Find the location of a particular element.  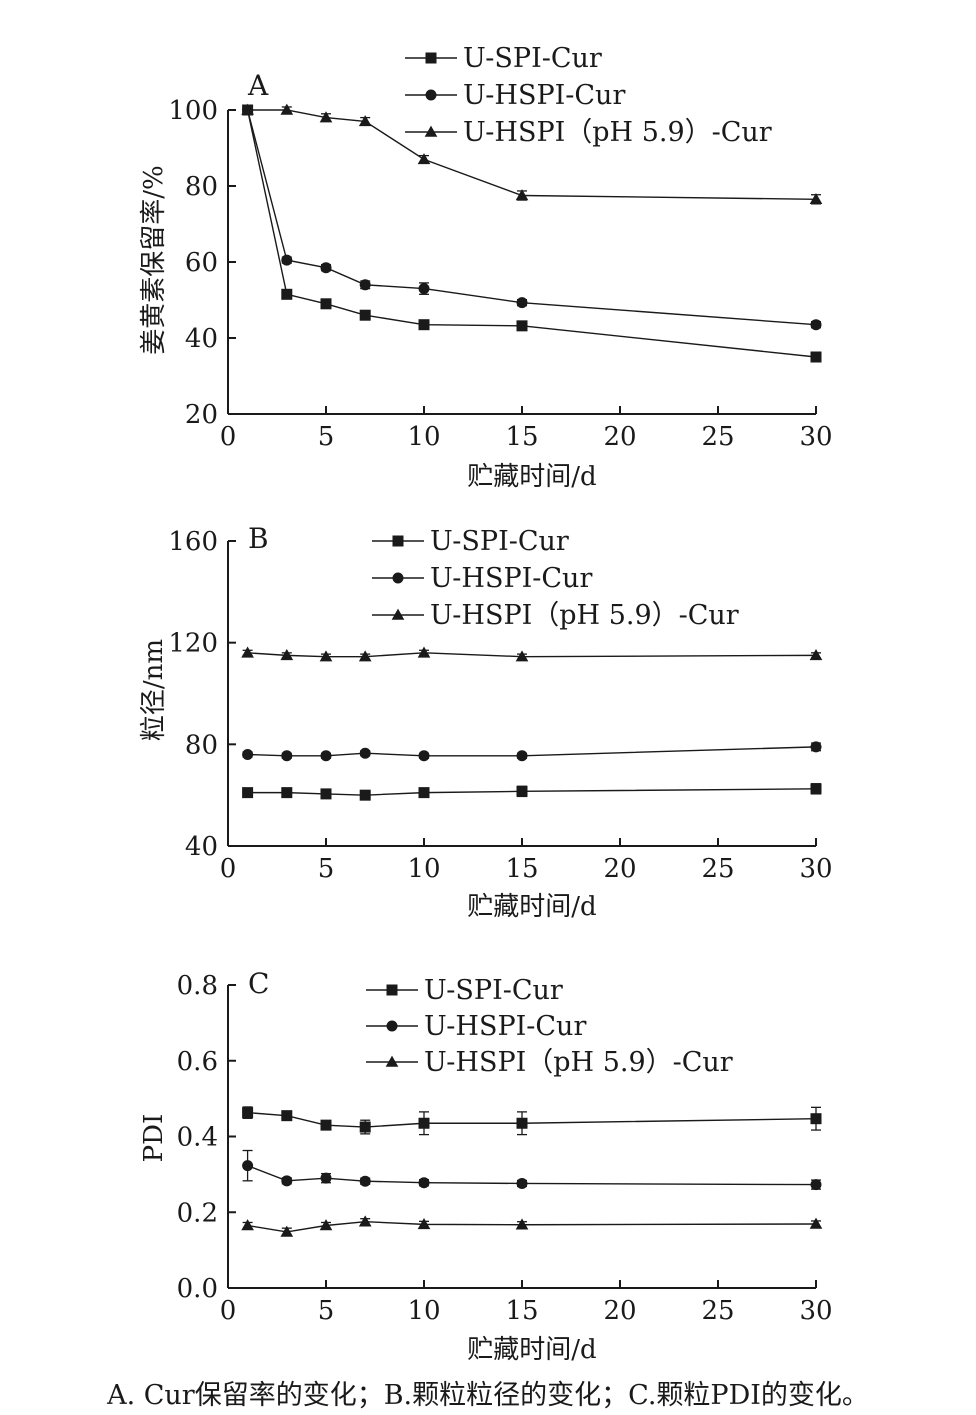

x-tick-label: 30 is located at coordinates (815, 437).